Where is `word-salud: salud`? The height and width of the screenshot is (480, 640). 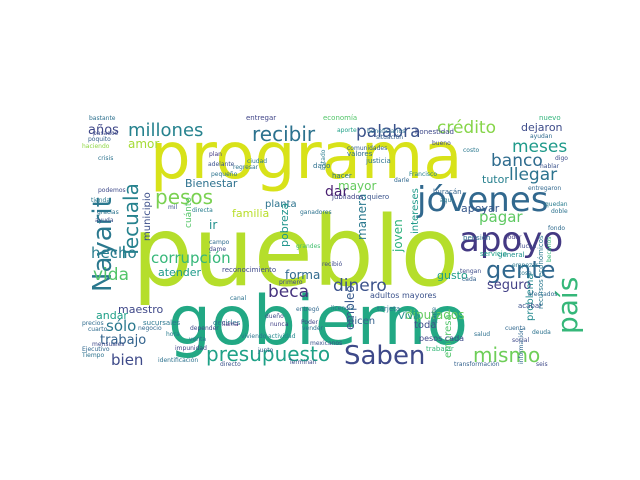
word-salud: salud is located at coordinates (482, 334).